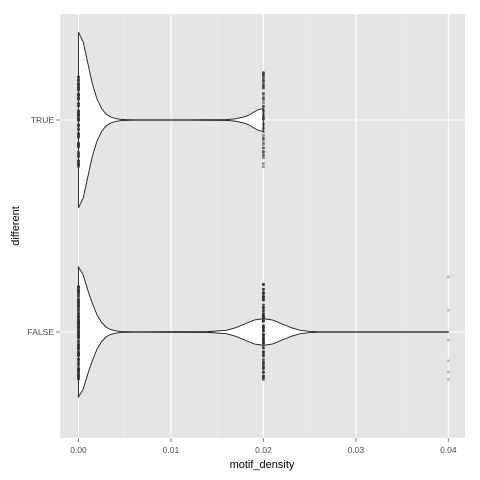 This screenshot has height=480, width=480. What do you see at coordinates (78, 450) in the screenshot?
I see `x-tick-label: 0.00` at bounding box center [78, 450].